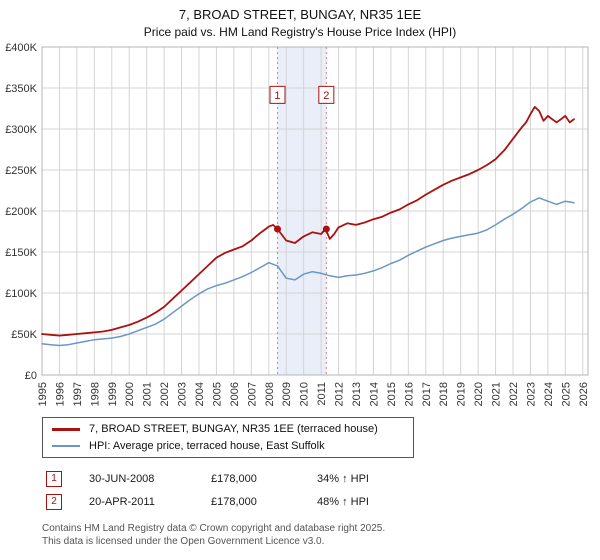  I want to click on svg-text: 2018, so click(444, 394).